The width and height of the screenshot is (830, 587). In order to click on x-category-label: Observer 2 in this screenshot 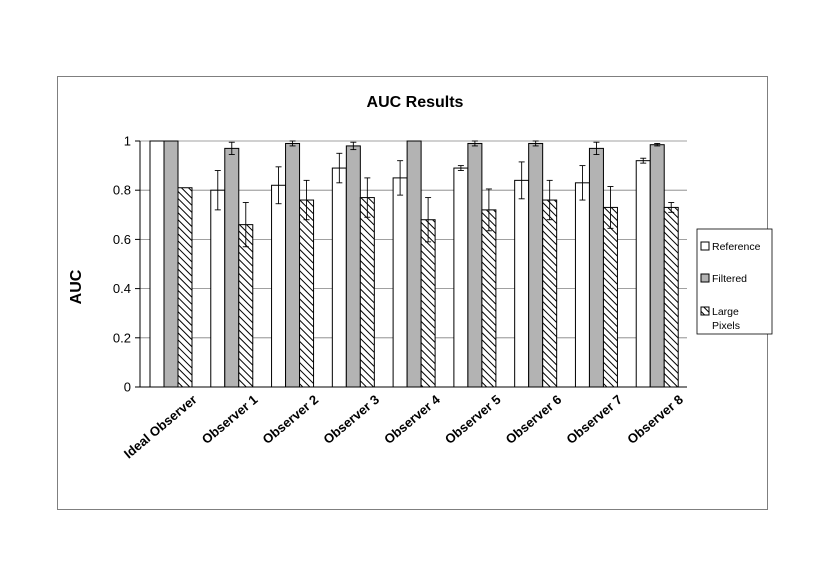, I will do `click(291, 419)`.